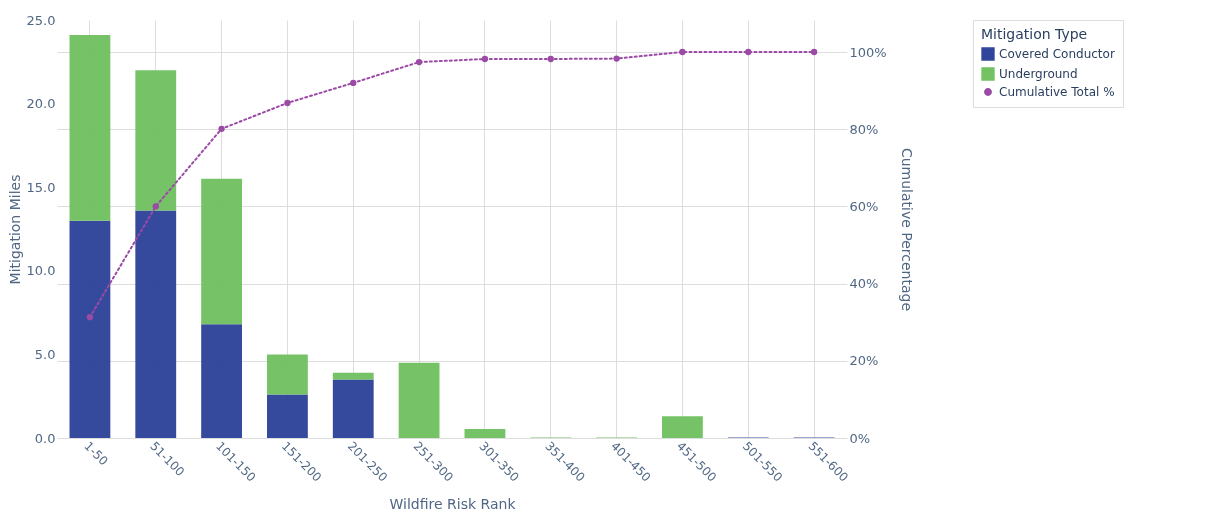 This screenshot has width=1231, height=516. What do you see at coordinates (868, 52) in the screenshot?
I see `y2-tick-label: 100%` at bounding box center [868, 52].